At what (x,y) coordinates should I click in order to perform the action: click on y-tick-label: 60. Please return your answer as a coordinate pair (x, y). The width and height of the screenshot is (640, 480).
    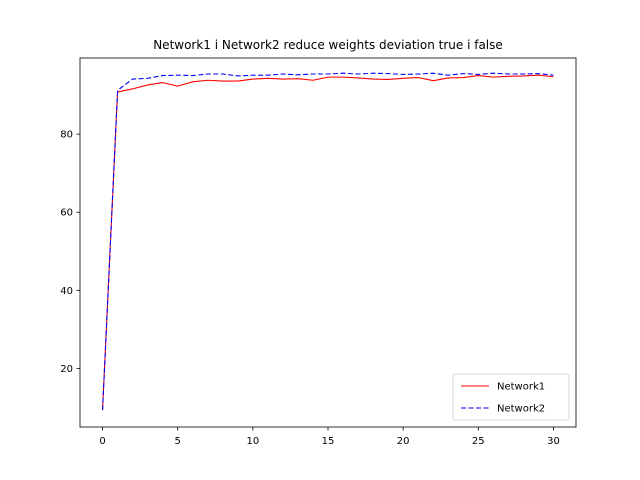
    Looking at the image, I should click on (66, 213).